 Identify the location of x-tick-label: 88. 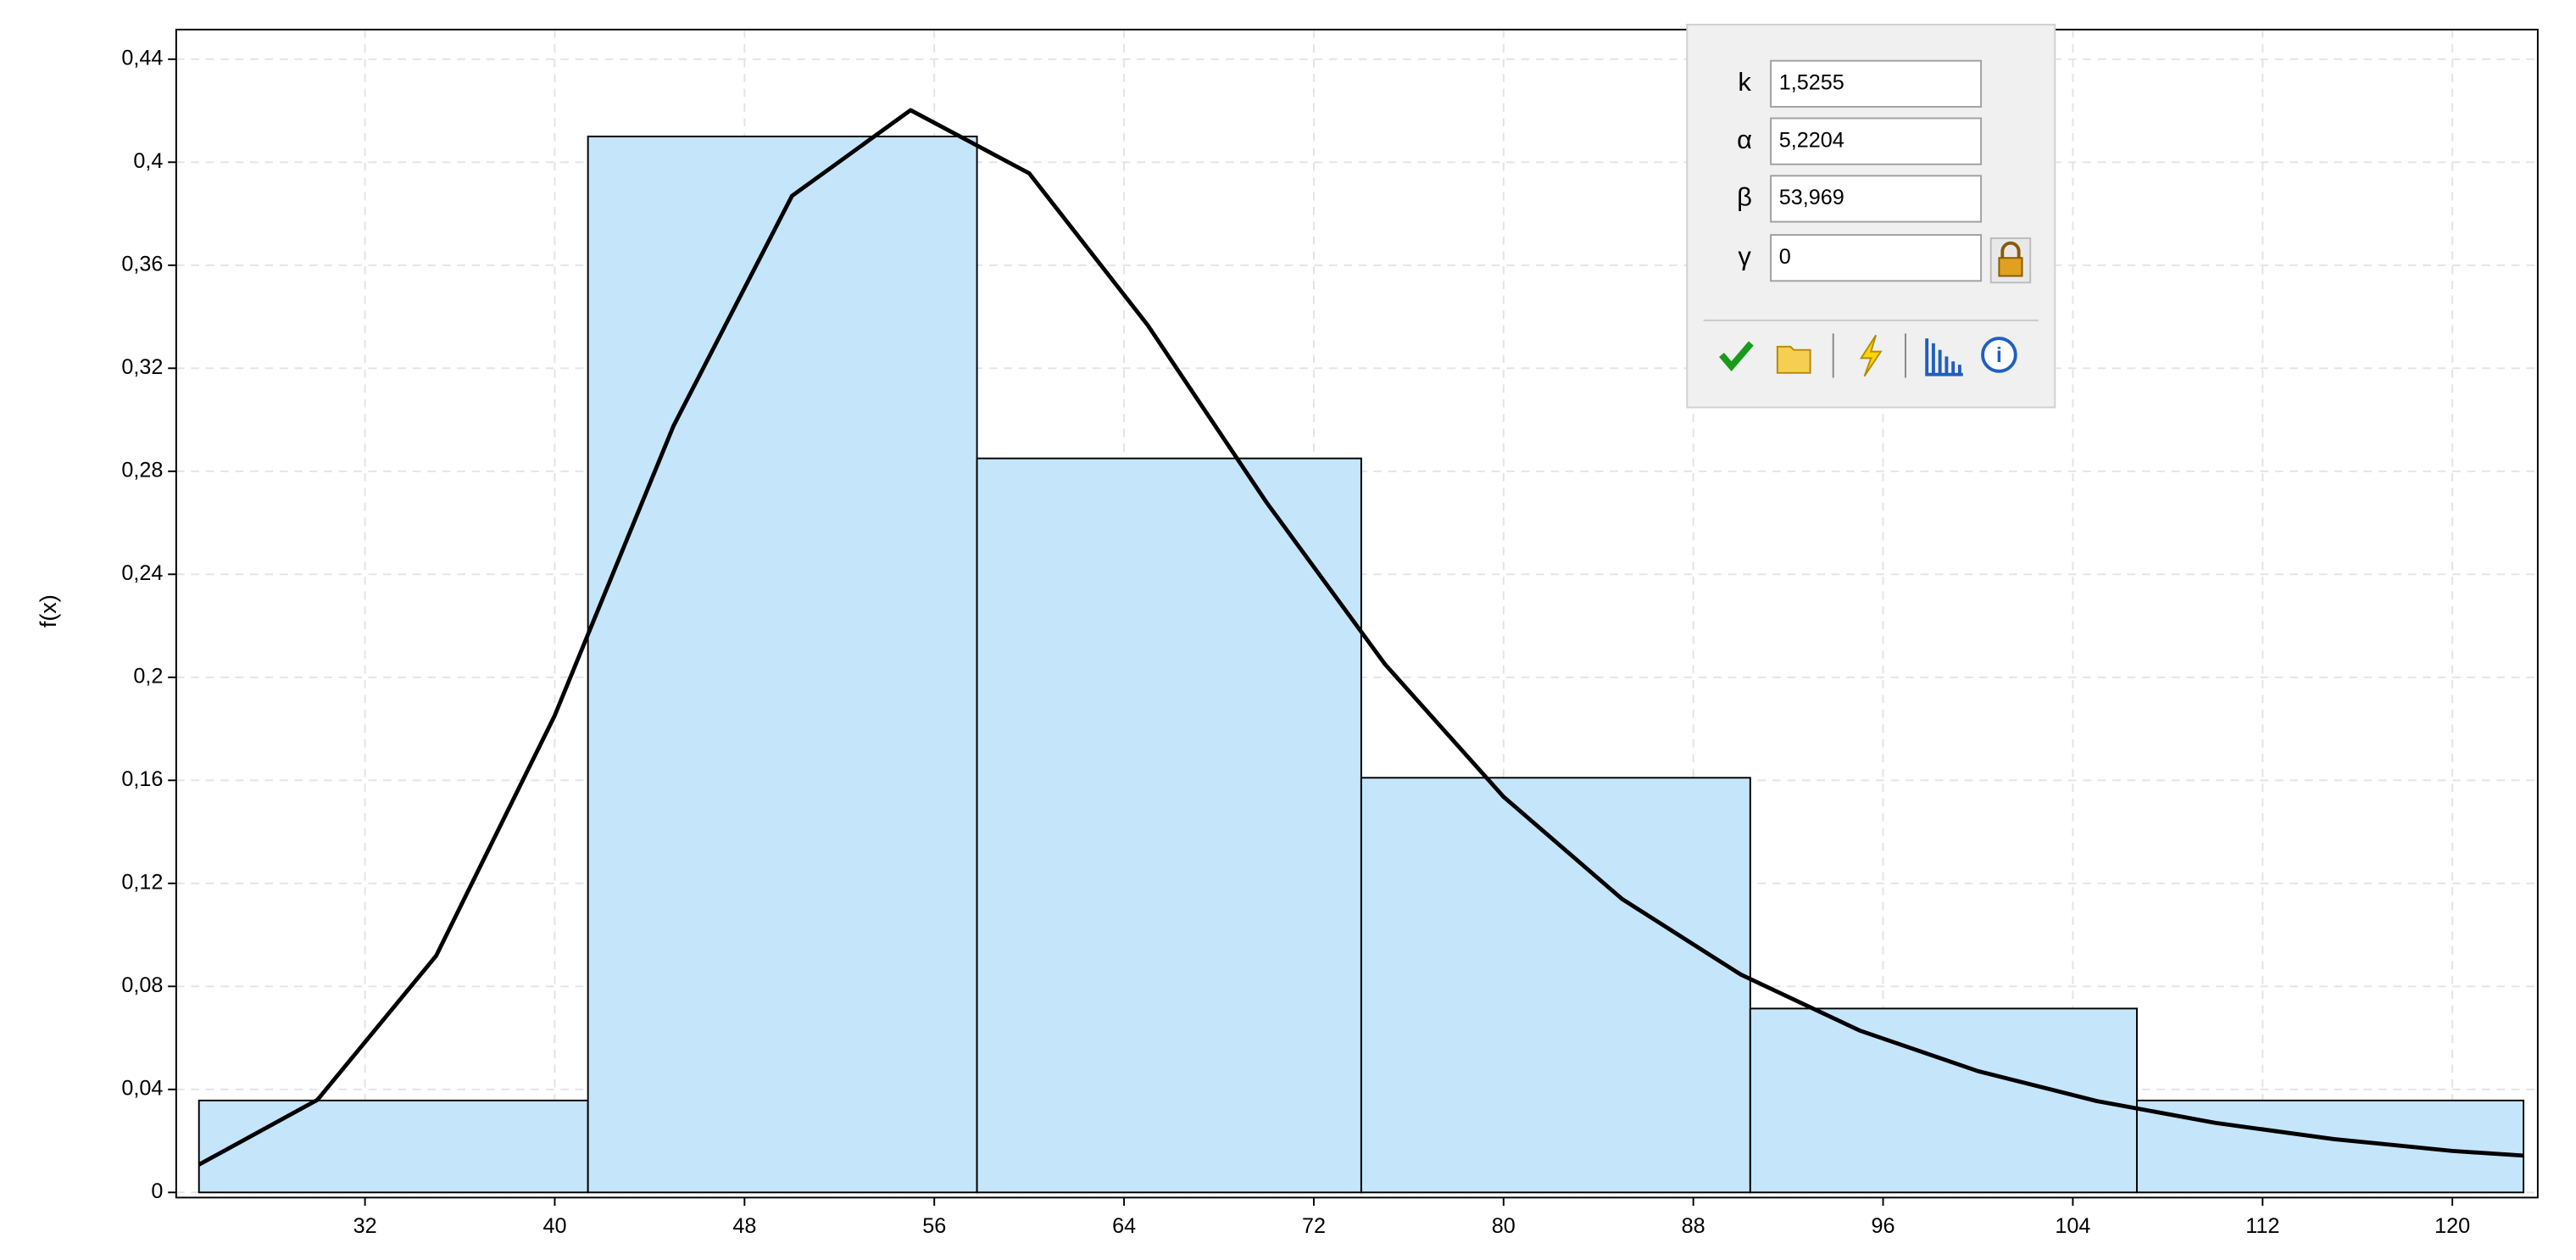
(1693, 1226).